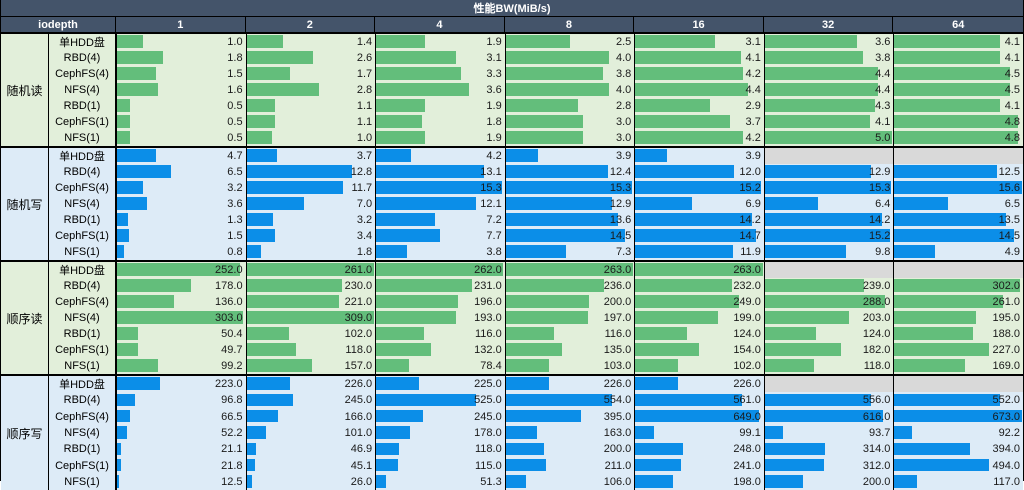 Image resolution: width=1024 pixels, height=490 pixels. What do you see at coordinates (569, 172) in the screenshot?
I see `data-cell: 12.4` at bounding box center [569, 172].